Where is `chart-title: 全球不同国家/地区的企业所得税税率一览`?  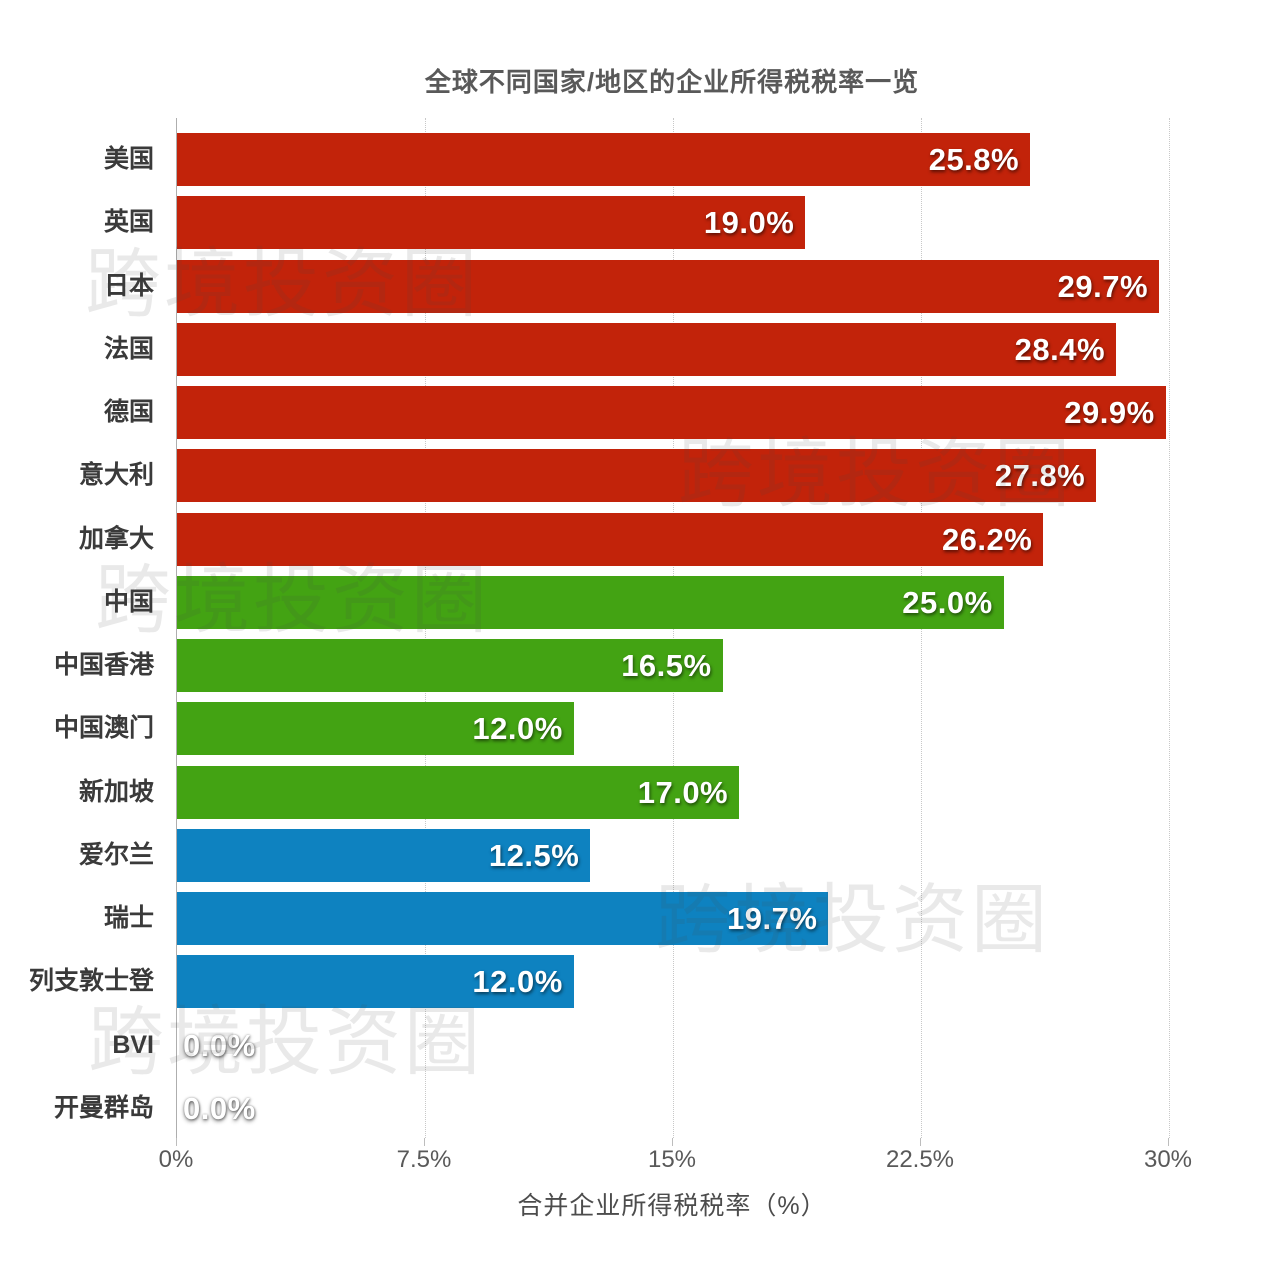
chart-title: 全球不同国家/地区的企业所得税税率一览 is located at coordinates (672, 82).